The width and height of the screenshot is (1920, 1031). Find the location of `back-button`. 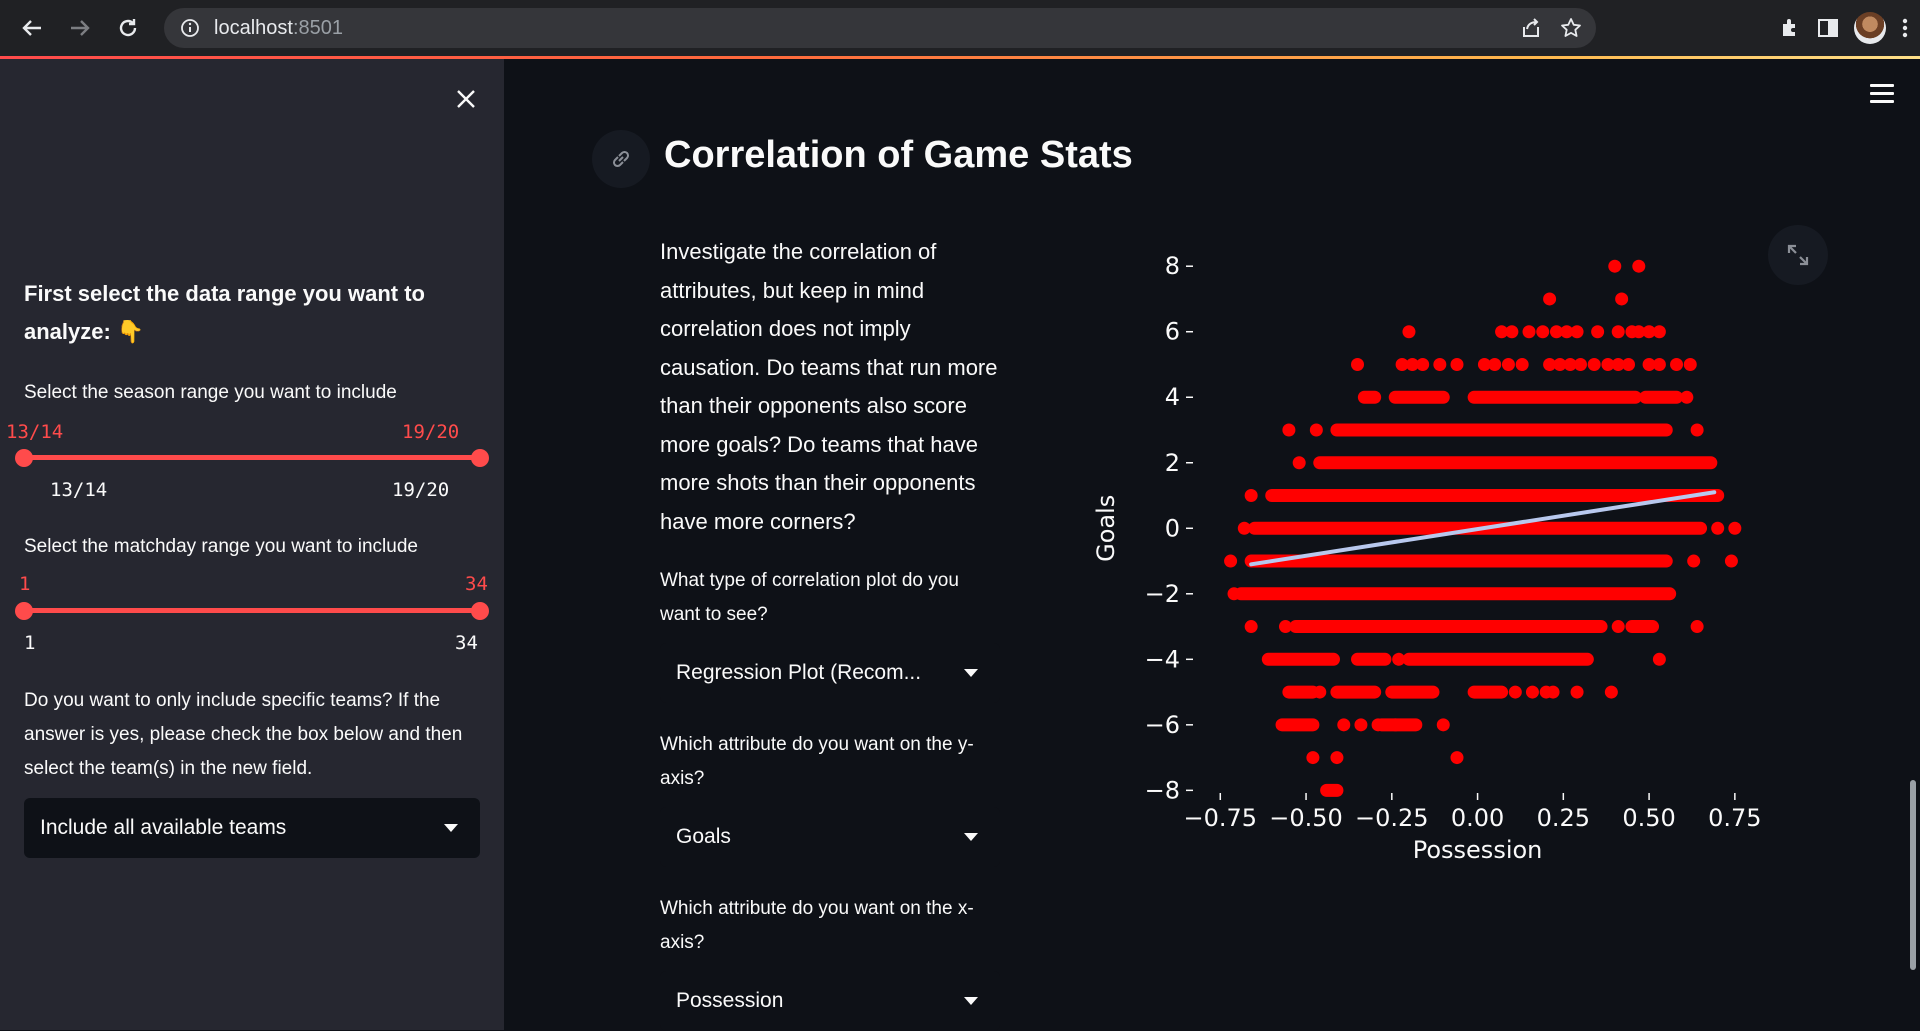

back-button is located at coordinates (32, 28).